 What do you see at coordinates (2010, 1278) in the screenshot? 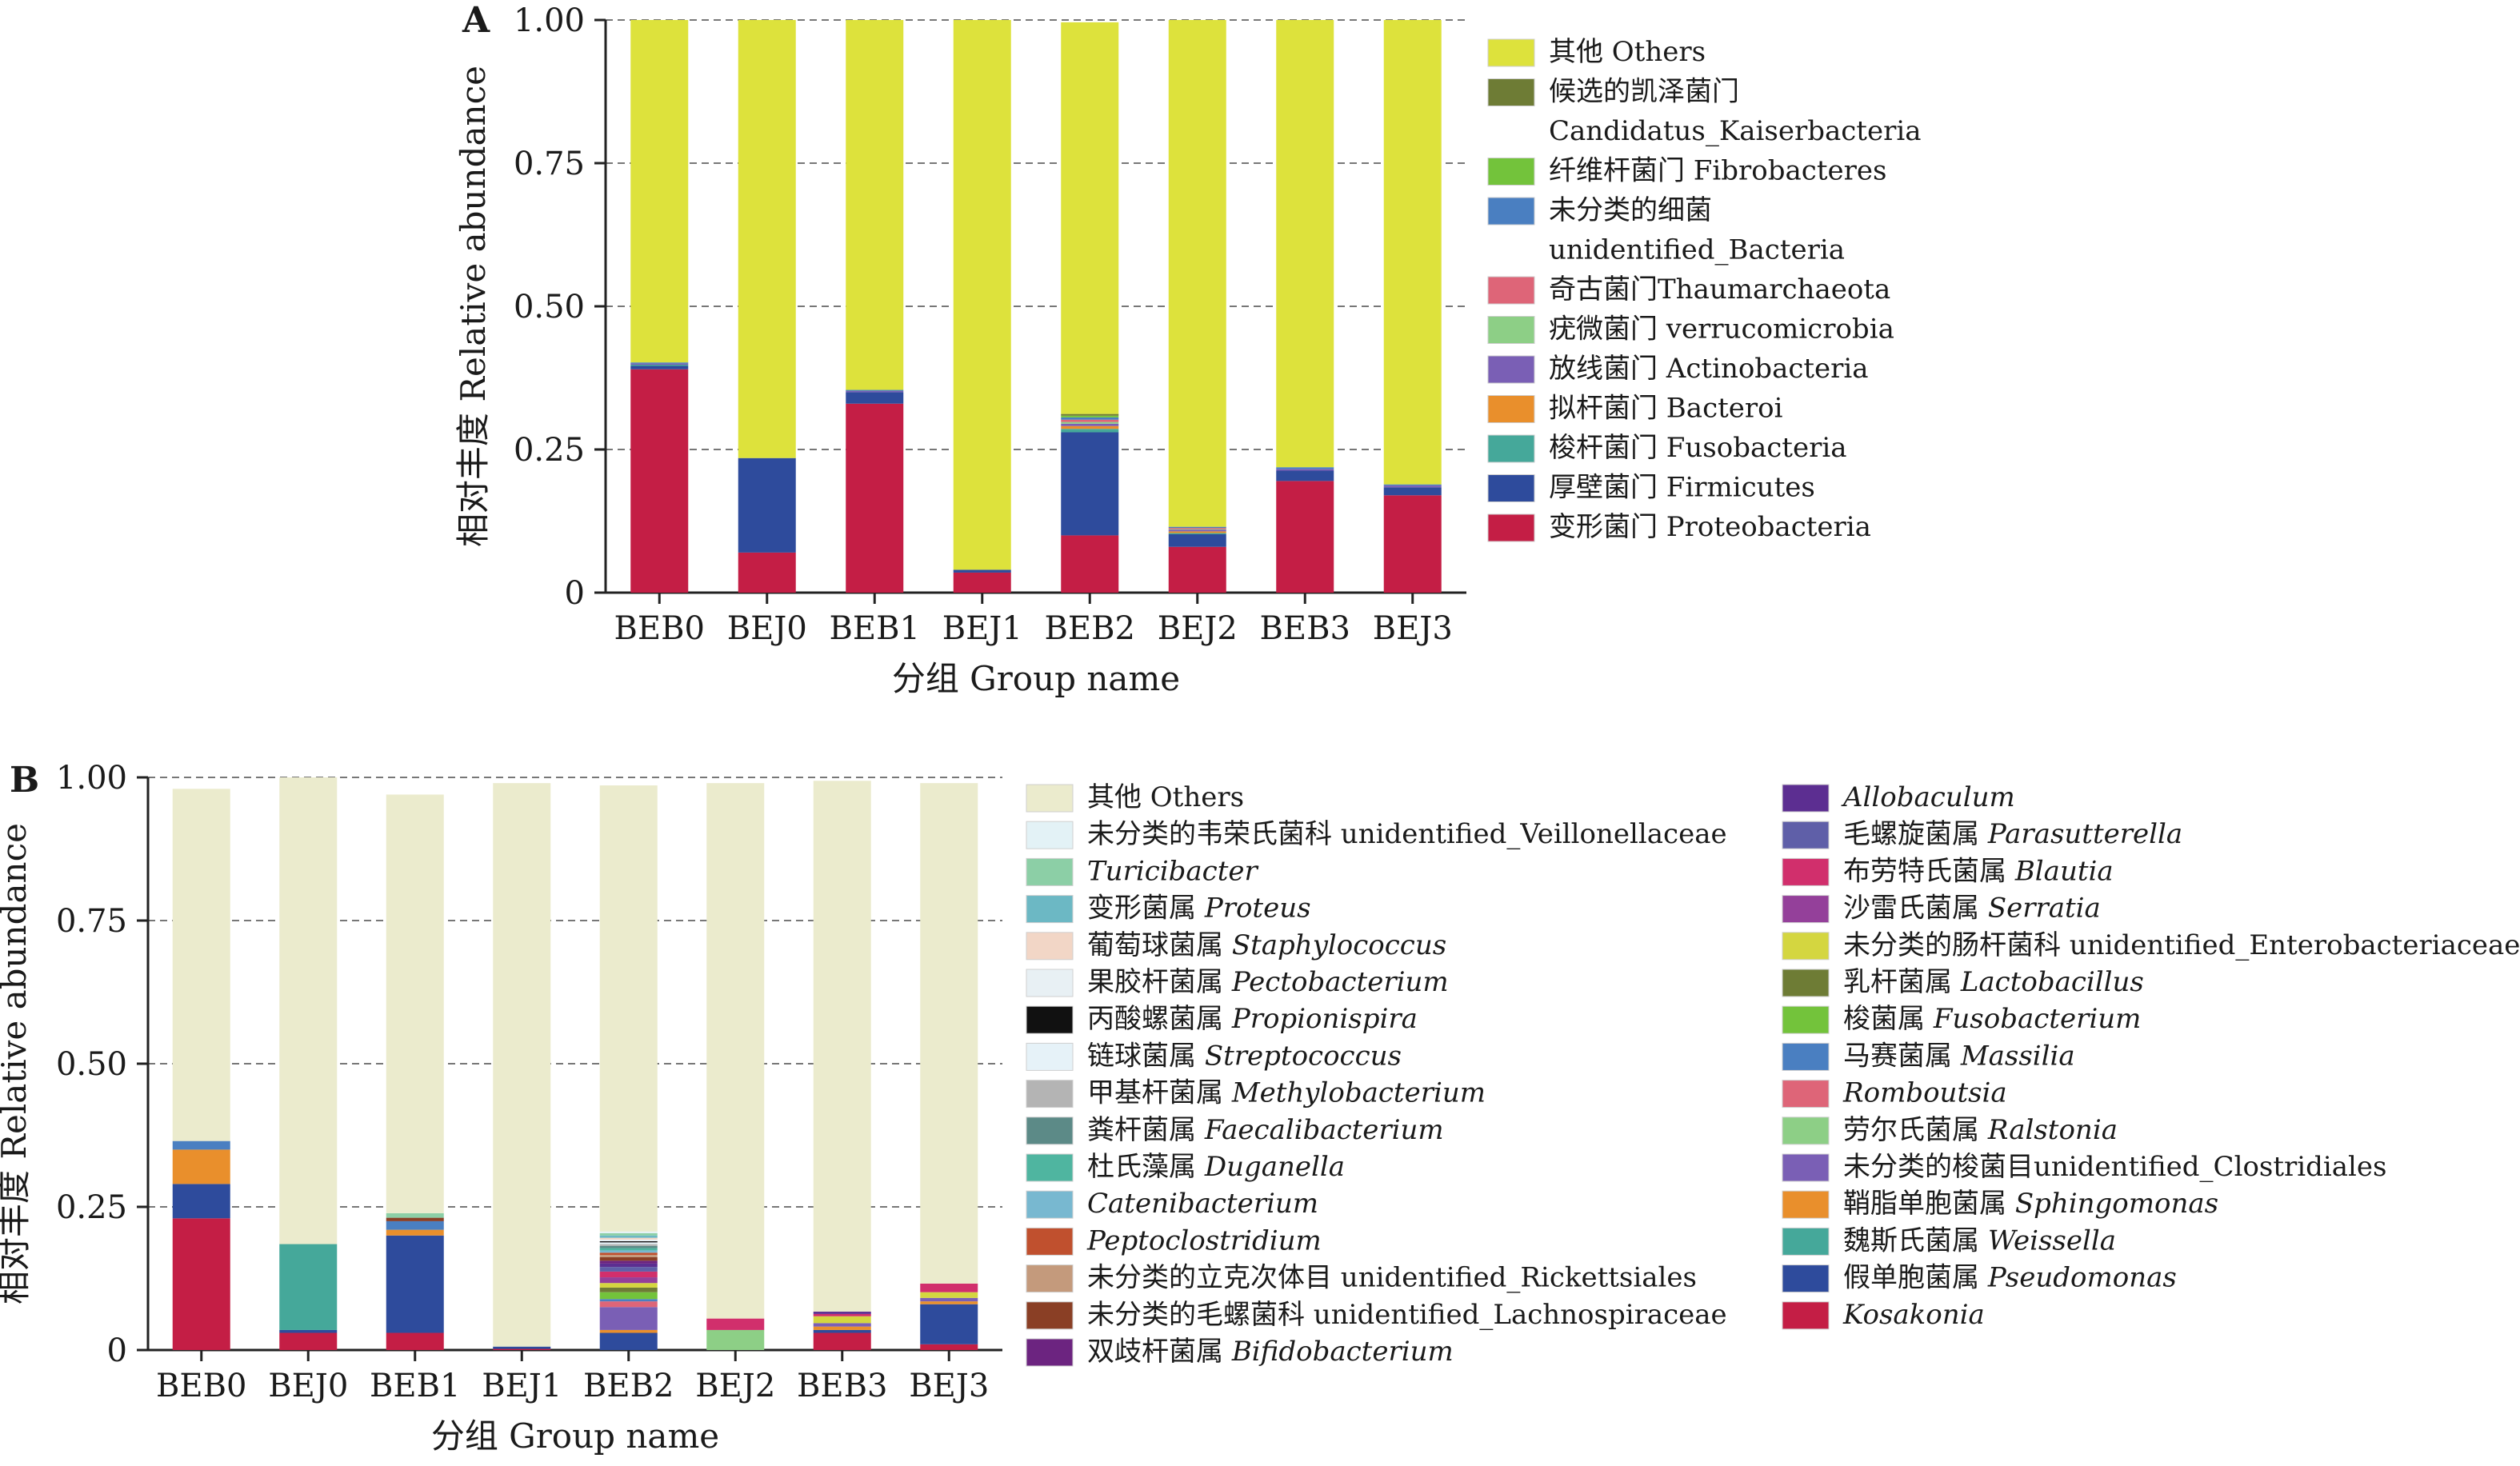
I see `legend-label: 假单胞菌属 Pseudomonas` at bounding box center [2010, 1278].